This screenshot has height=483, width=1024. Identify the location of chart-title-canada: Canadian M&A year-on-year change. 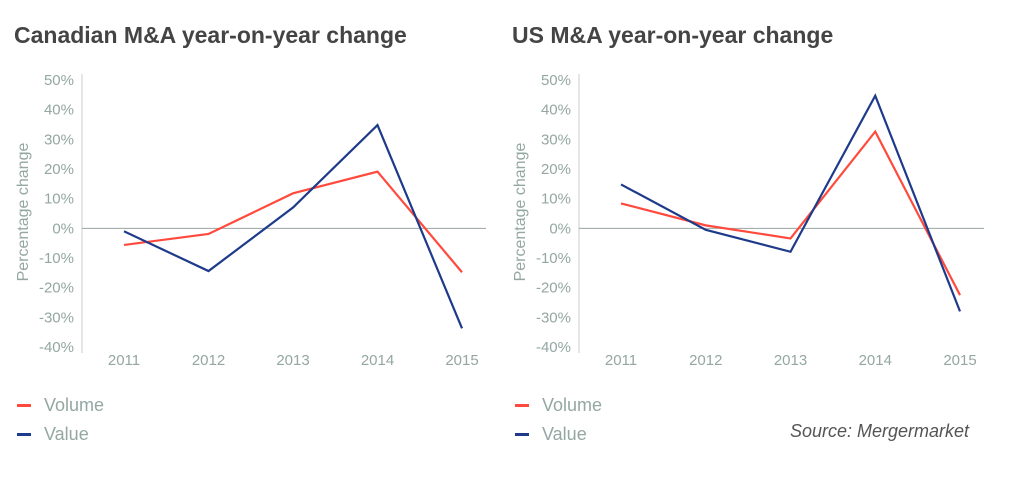
(210, 35).